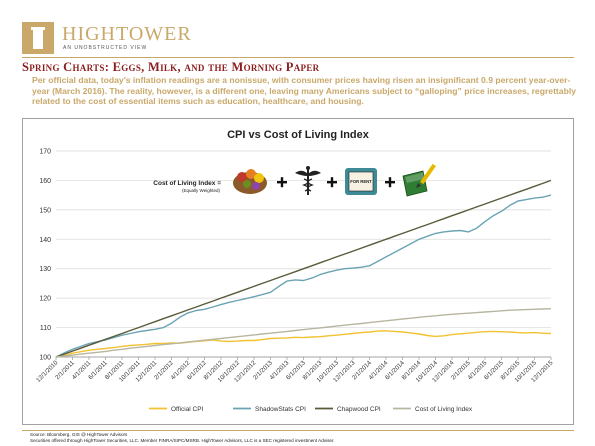 Image resolution: width=595 pixels, height=446 pixels. What do you see at coordinates (298, 430) in the screenshot?
I see `footer-divider` at bounding box center [298, 430].